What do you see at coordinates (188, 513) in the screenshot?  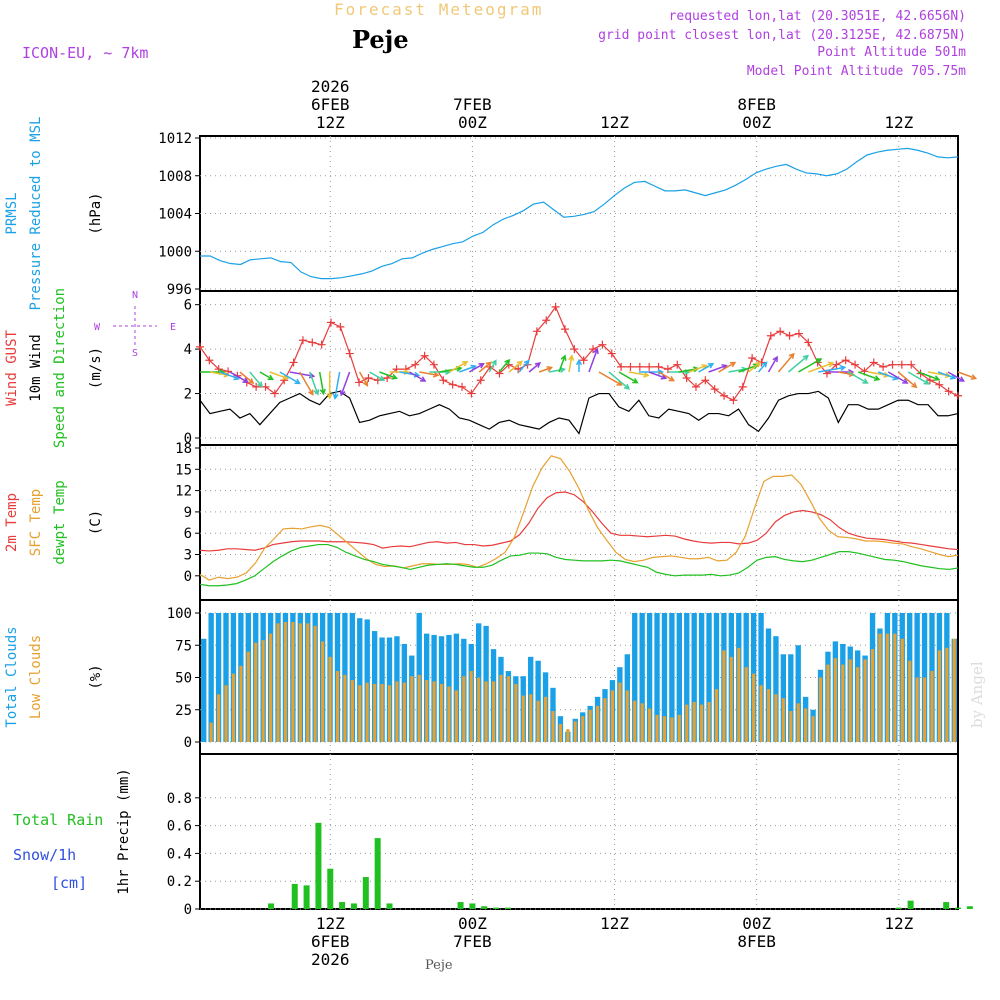 I see `temp-ytick-label: 9` at bounding box center [188, 513].